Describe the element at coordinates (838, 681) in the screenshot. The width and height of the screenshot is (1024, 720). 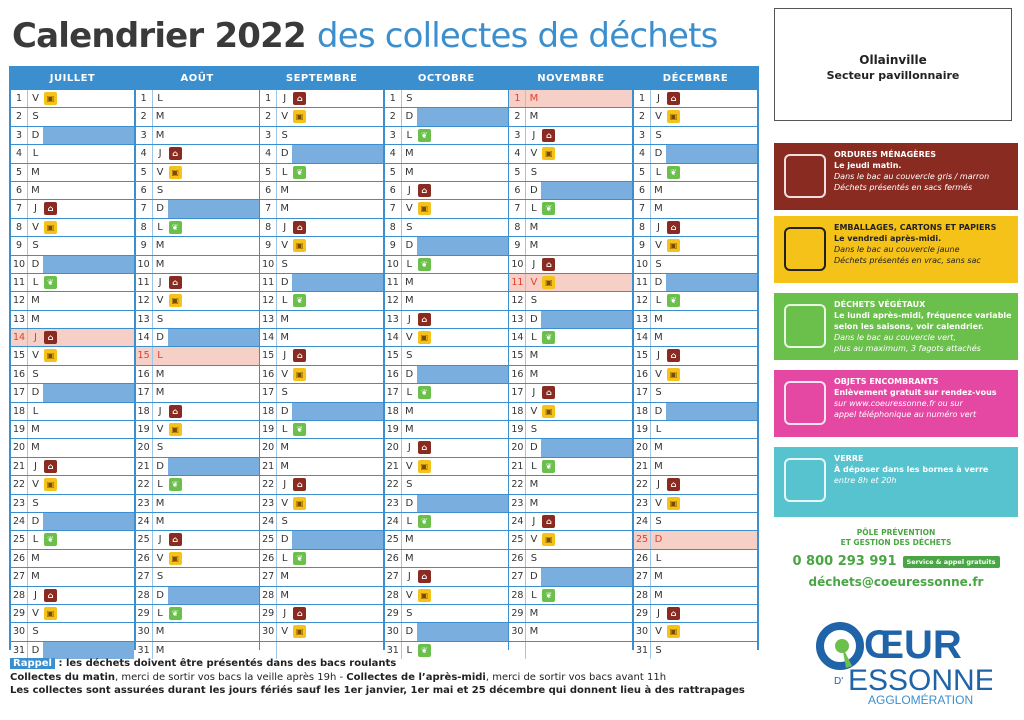
I see `logo-small: D'` at that location.